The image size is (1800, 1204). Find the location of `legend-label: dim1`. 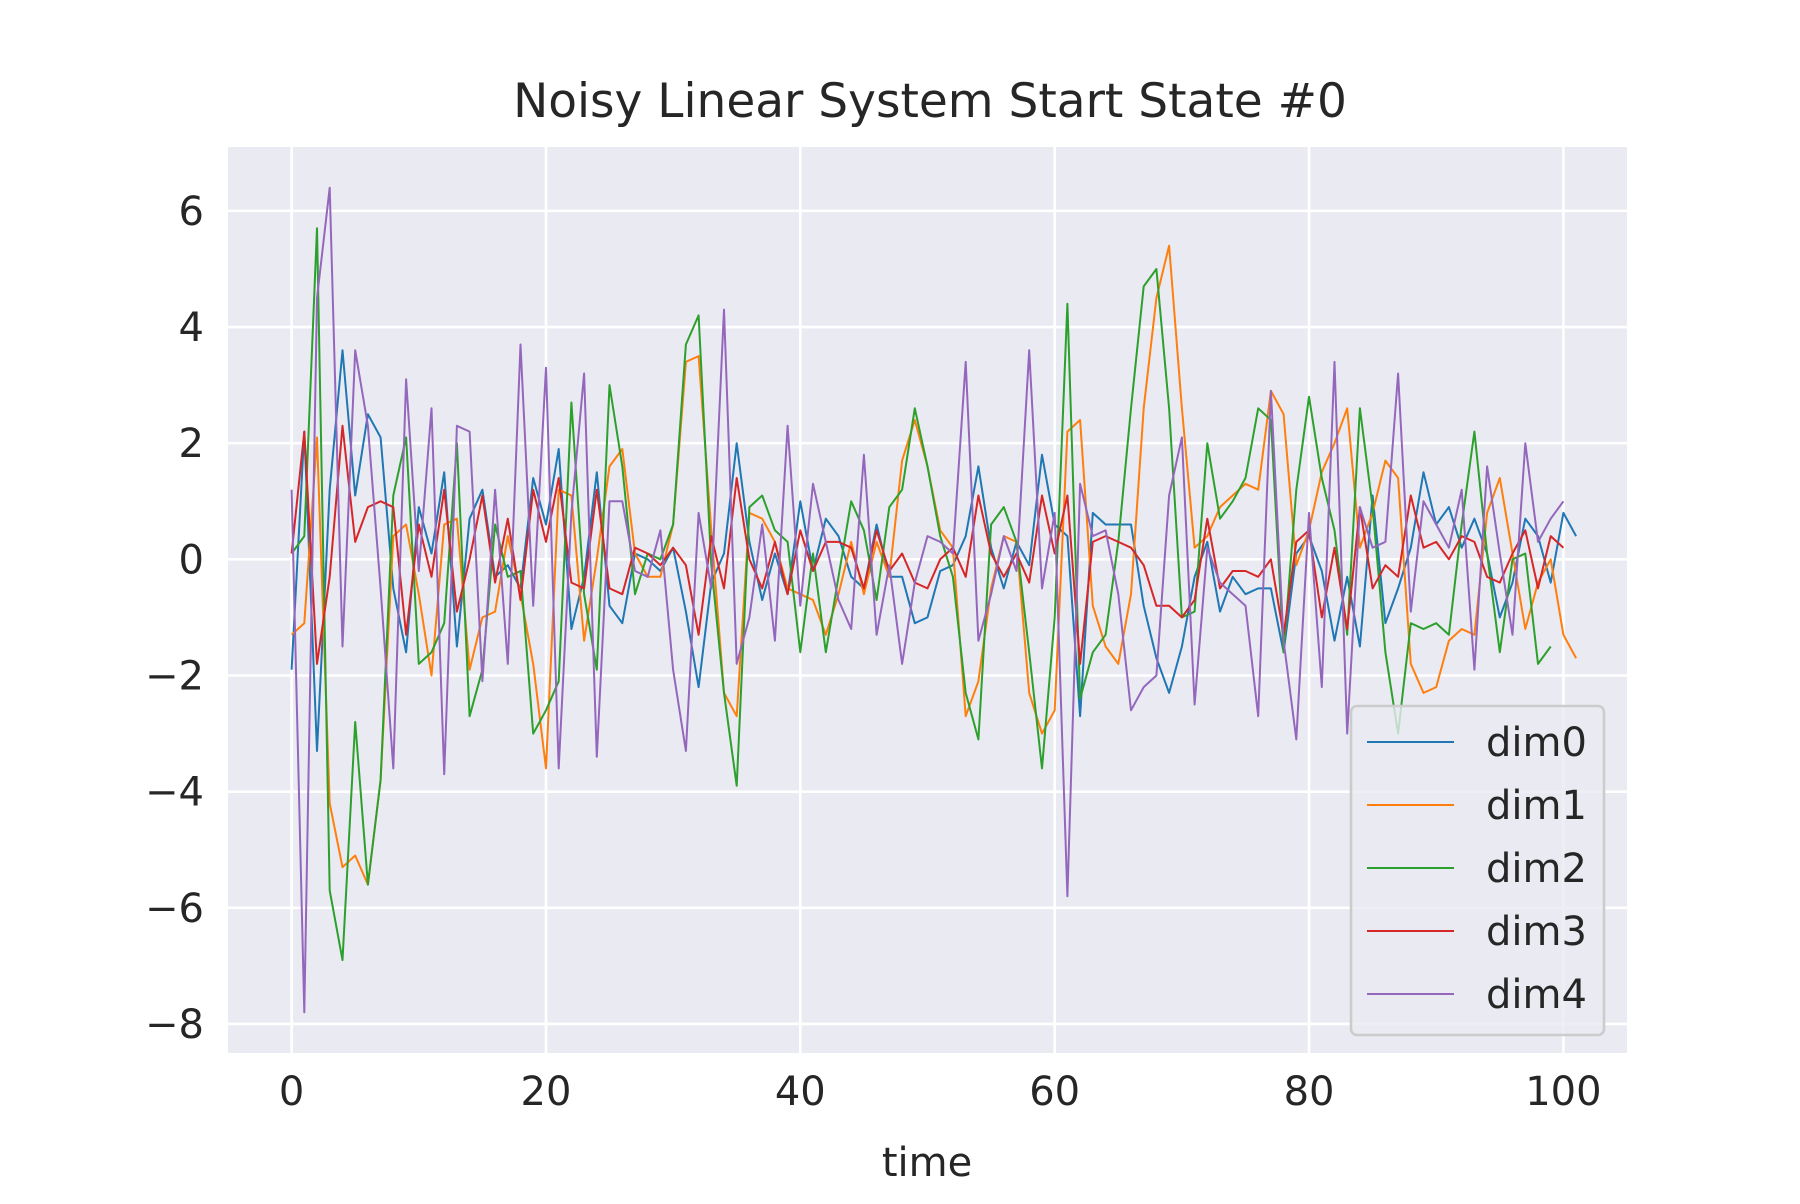

legend-label: dim1 is located at coordinates (1536, 806).